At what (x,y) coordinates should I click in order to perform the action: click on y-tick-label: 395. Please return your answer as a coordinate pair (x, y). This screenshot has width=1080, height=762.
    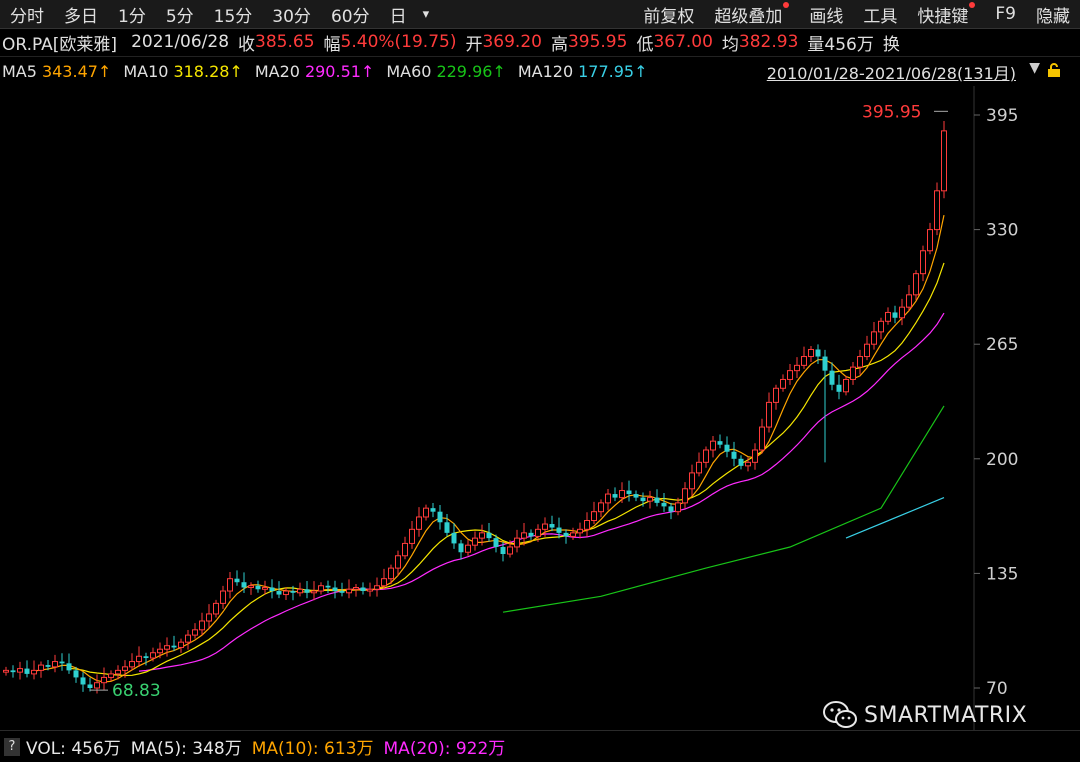
    Looking at the image, I should click on (1002, 116).